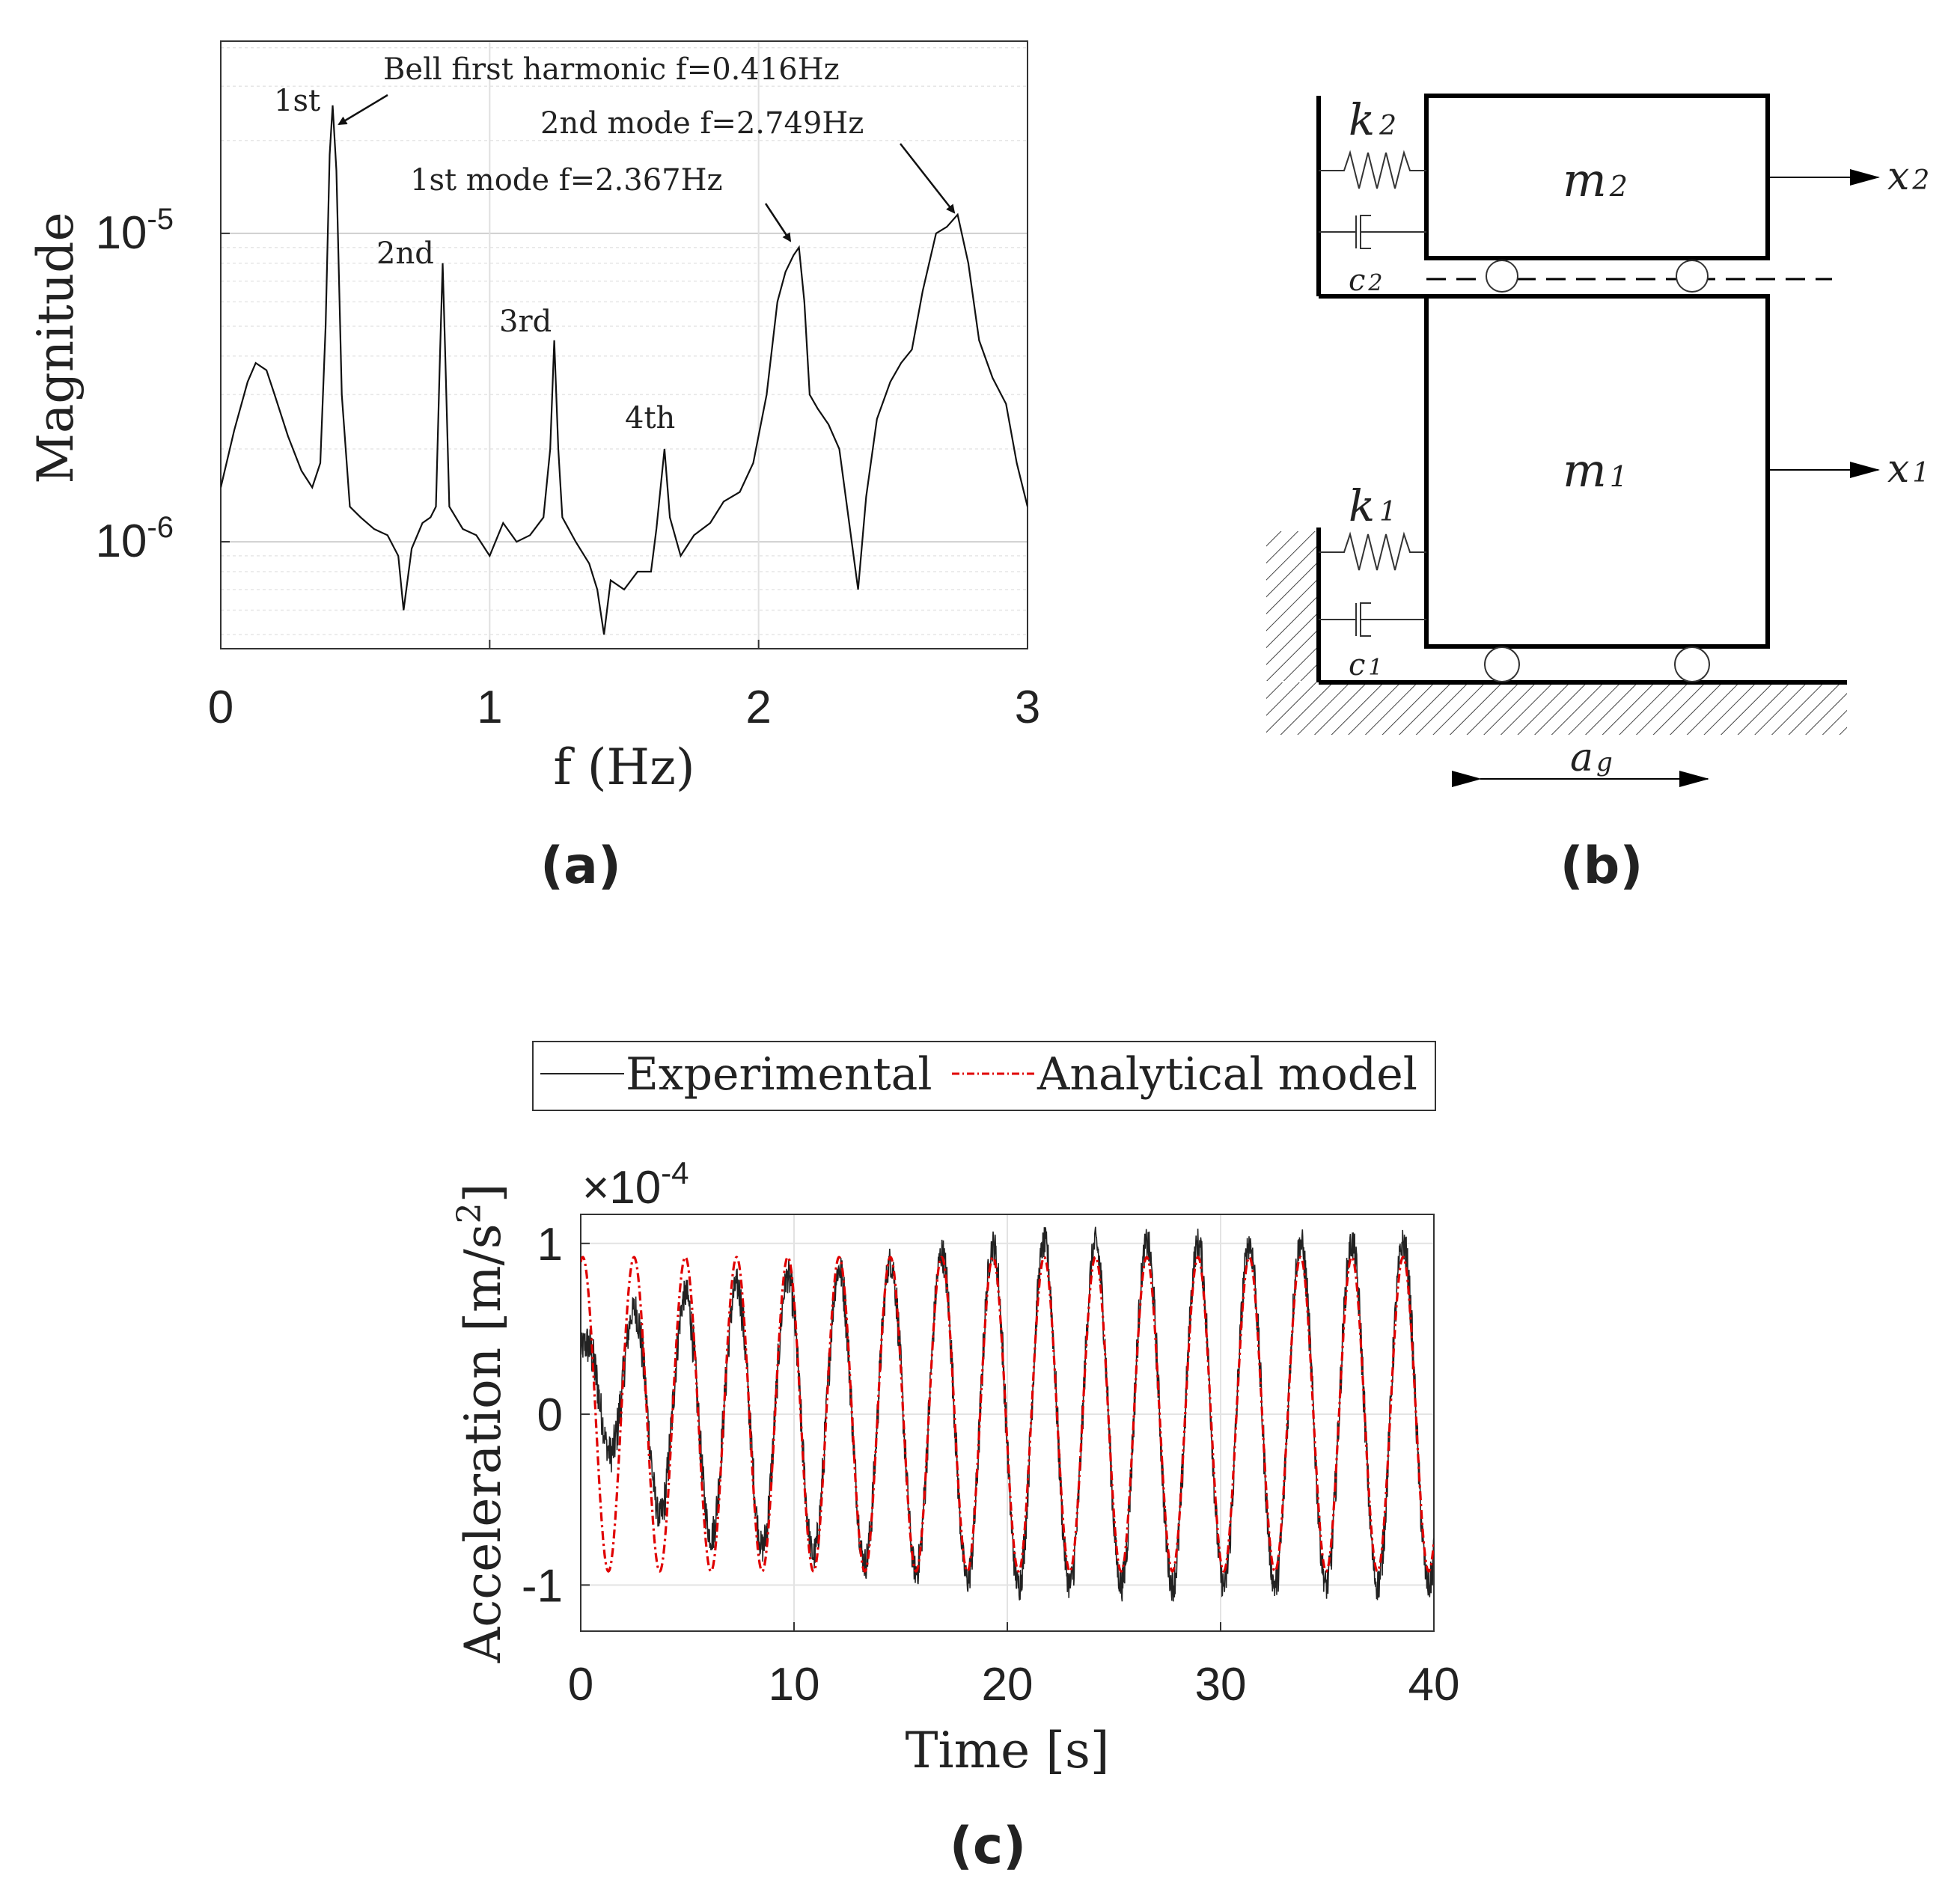  What do you see at coordinates (635, 1184) in the screenshot?
I see `y-axis-multiplier: ×10⁻⁴` at bounding box center [635, 1184].